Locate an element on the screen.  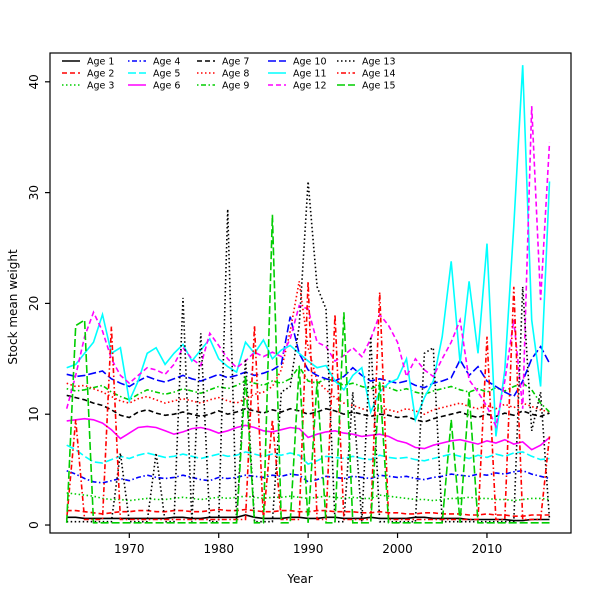
x-axis-title: Year is located at coordinates (300, 579).